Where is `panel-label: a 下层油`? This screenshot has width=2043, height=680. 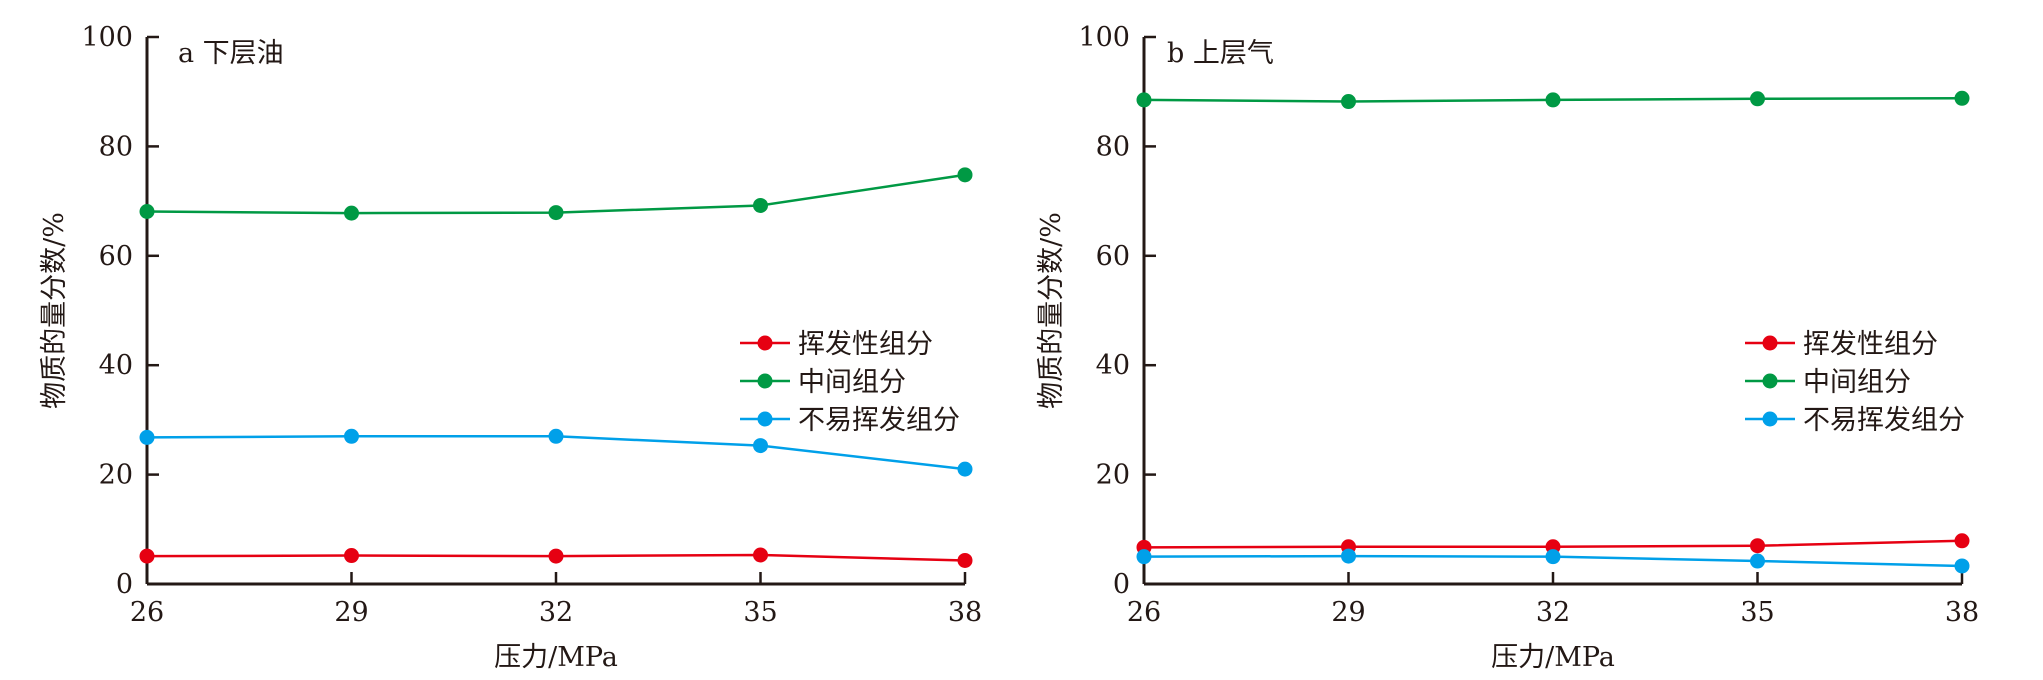 panel-label: a 下层油 is located at coordinates (231, 53).